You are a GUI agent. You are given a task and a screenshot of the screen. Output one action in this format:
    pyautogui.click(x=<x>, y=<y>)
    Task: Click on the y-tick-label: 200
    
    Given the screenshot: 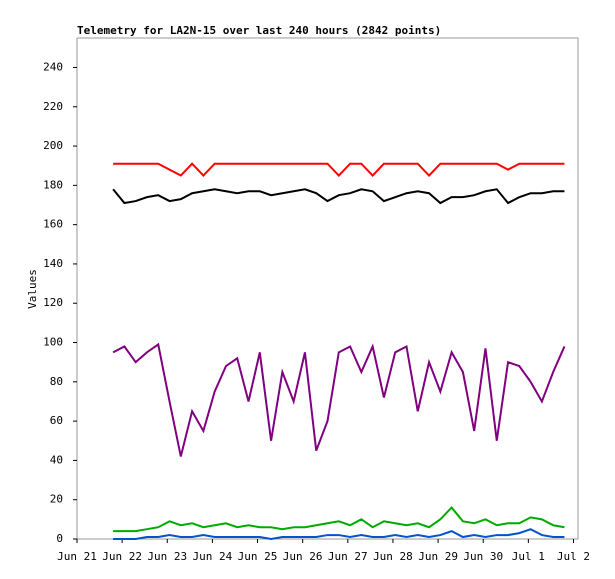 What is the action you would take?
    pyautogui.click(x=53, y=145)
    